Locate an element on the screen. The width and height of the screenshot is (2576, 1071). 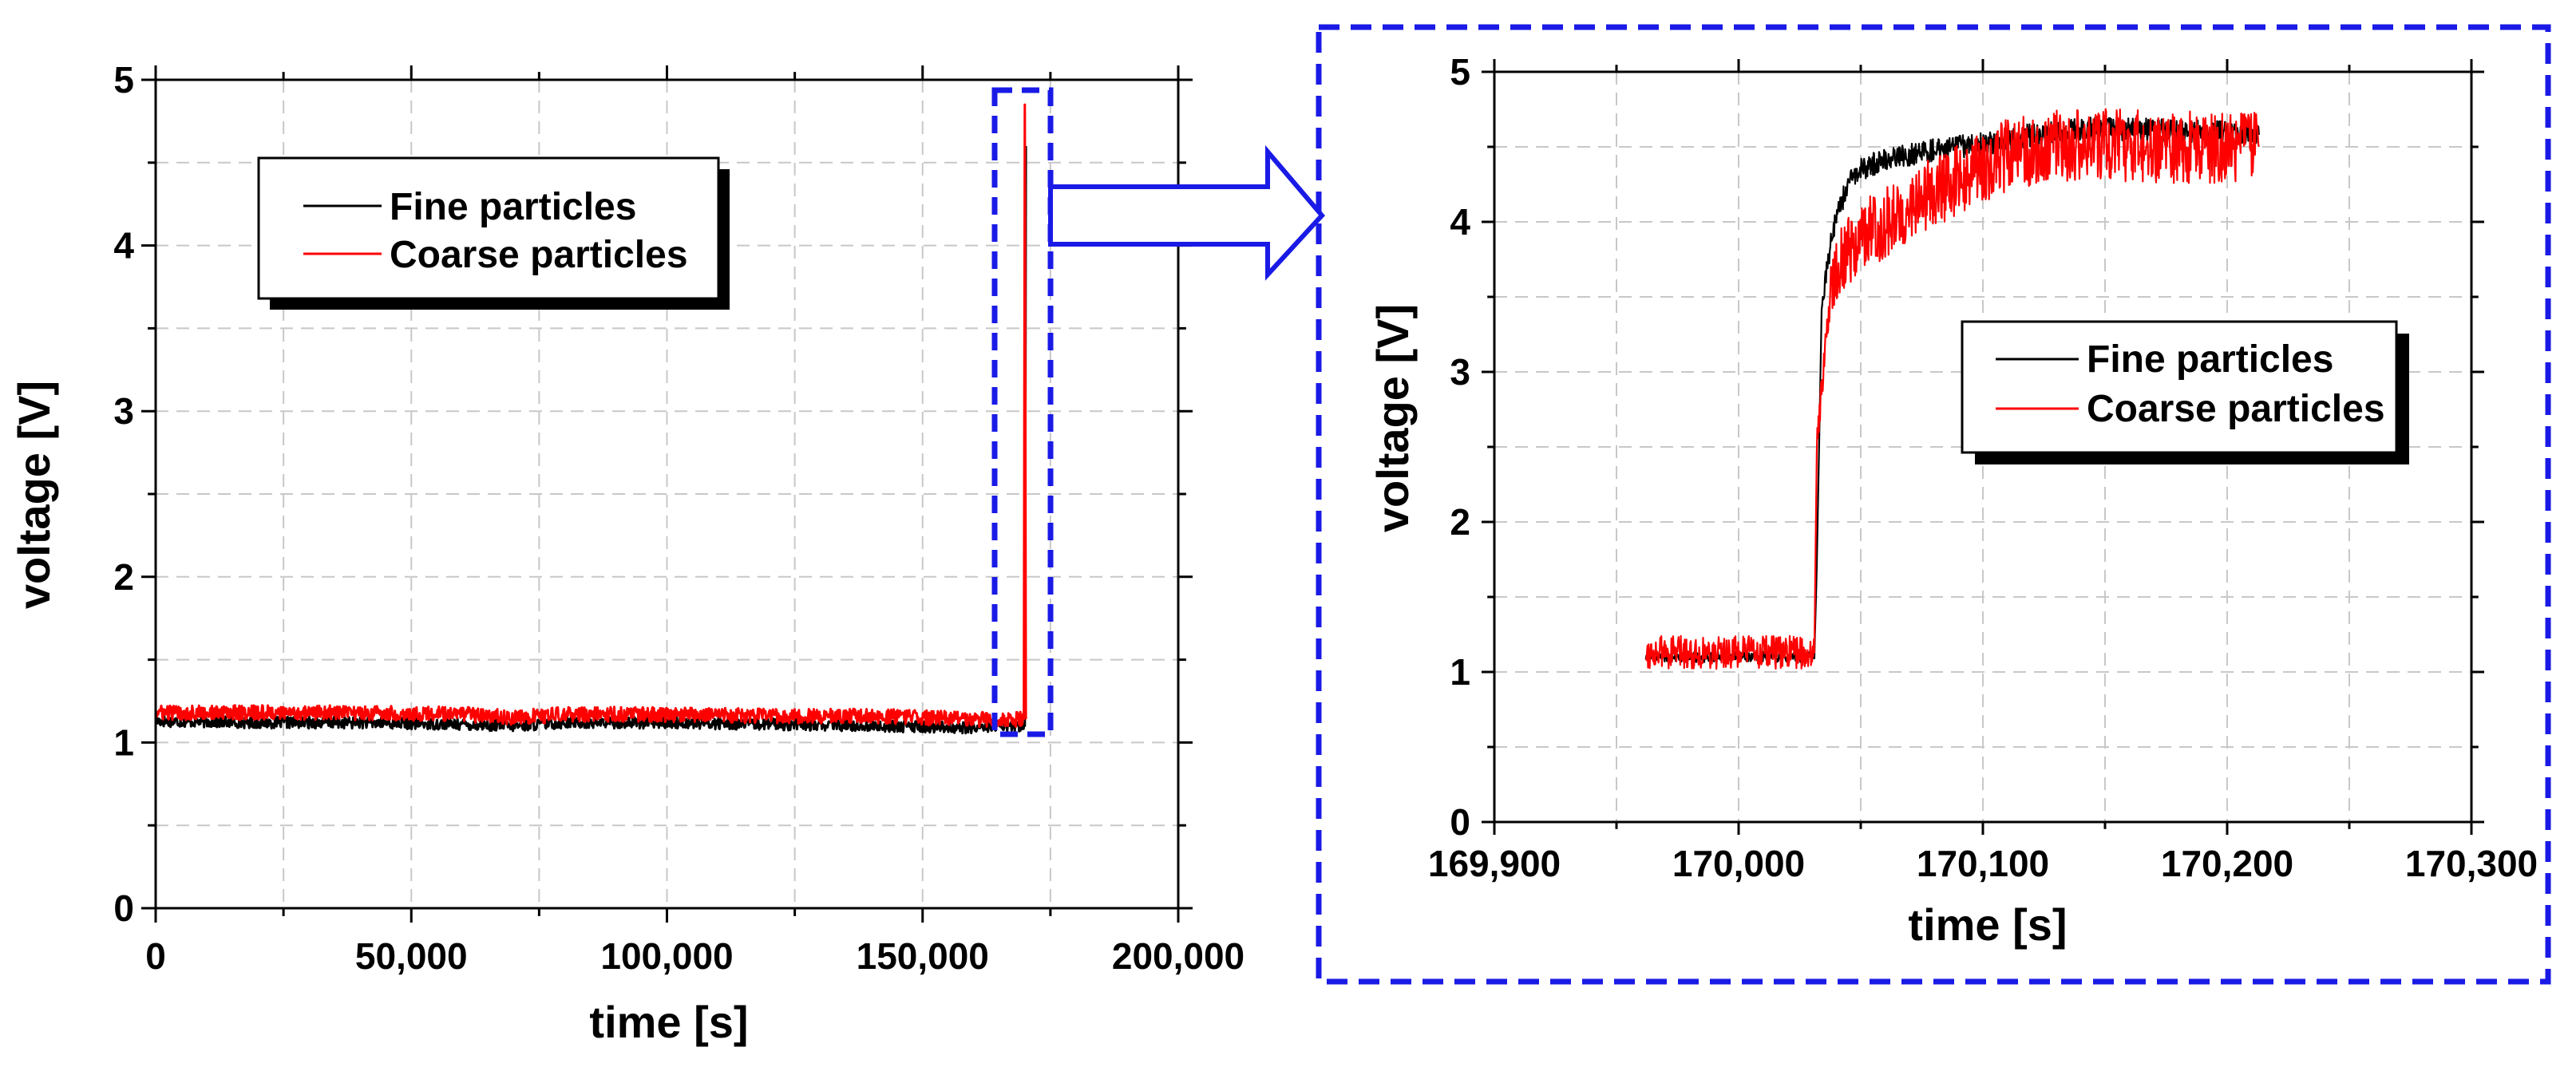
left-y-tick-label: 2 is located at coordinates (124, 577).